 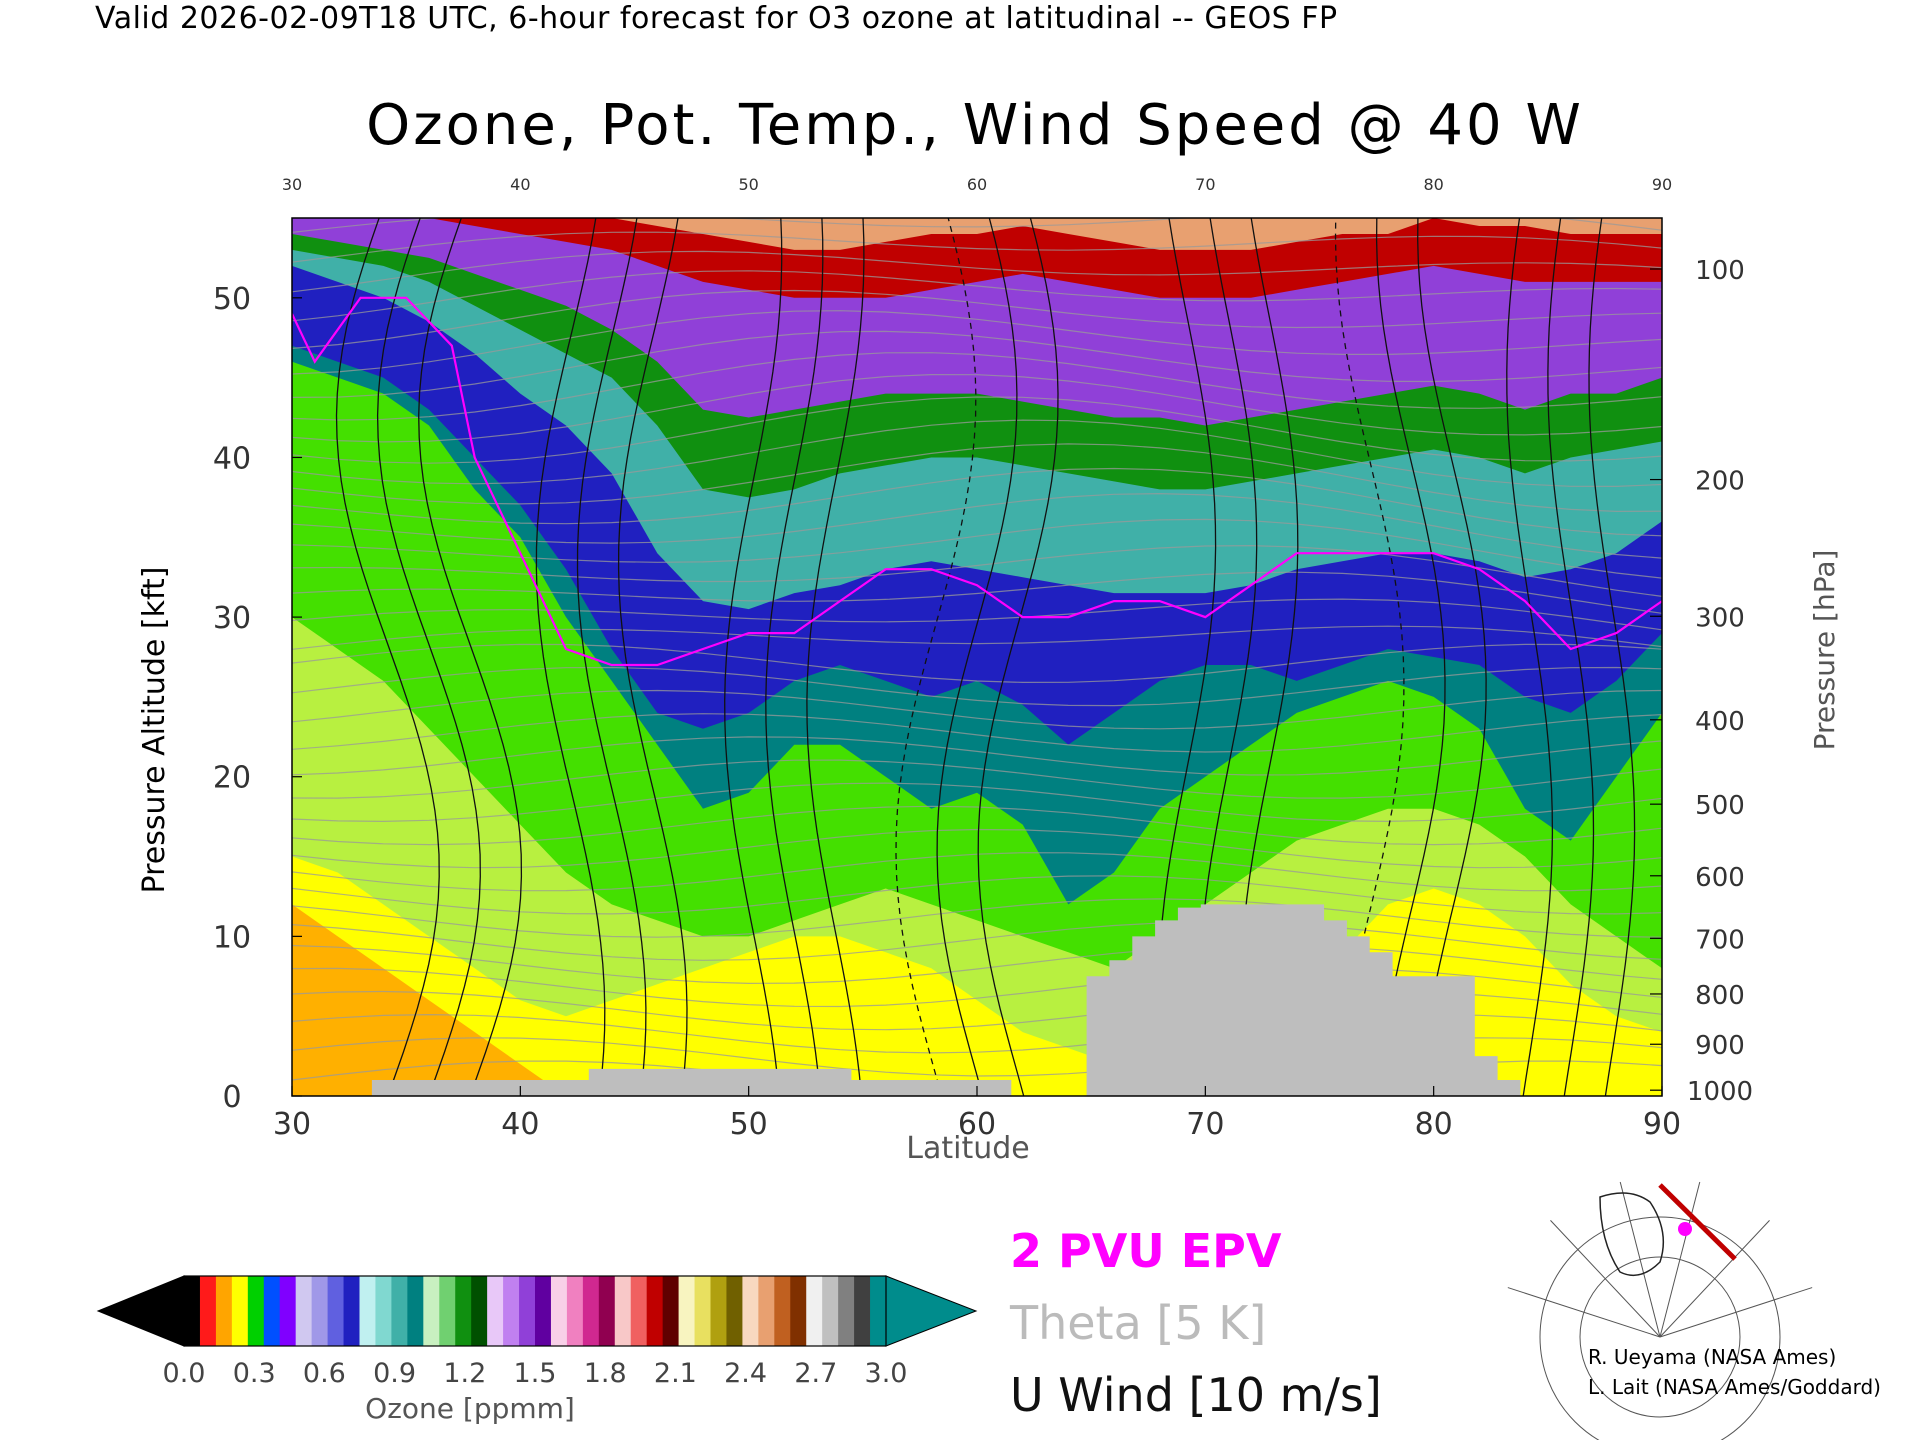 What do you see at coordinates (1720, 878) in the screenshot?
I see `pressure-tick-label: 600` at bounding box center [1720, 878].